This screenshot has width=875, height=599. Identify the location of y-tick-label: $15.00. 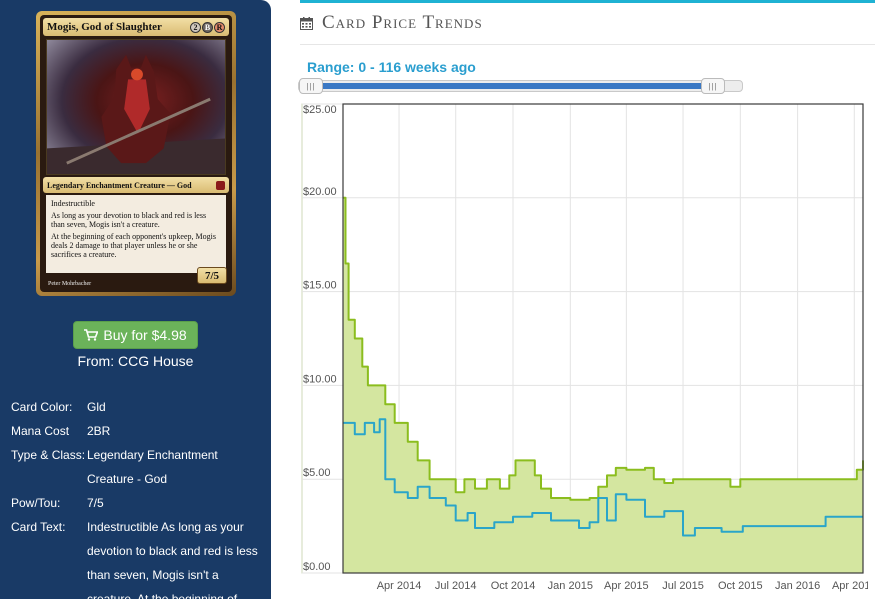
(320, 286).